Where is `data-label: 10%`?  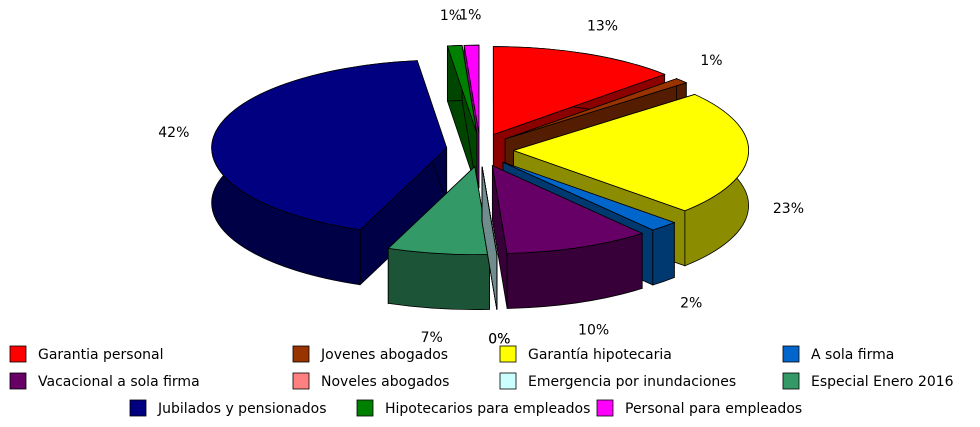 data-label: 10% is located at coordinates (593, 330).